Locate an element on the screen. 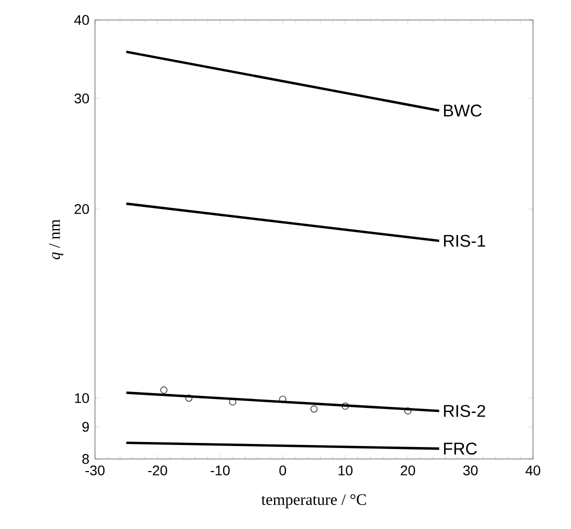  series-label: RIS-1 is located at coordinates (465, 240).